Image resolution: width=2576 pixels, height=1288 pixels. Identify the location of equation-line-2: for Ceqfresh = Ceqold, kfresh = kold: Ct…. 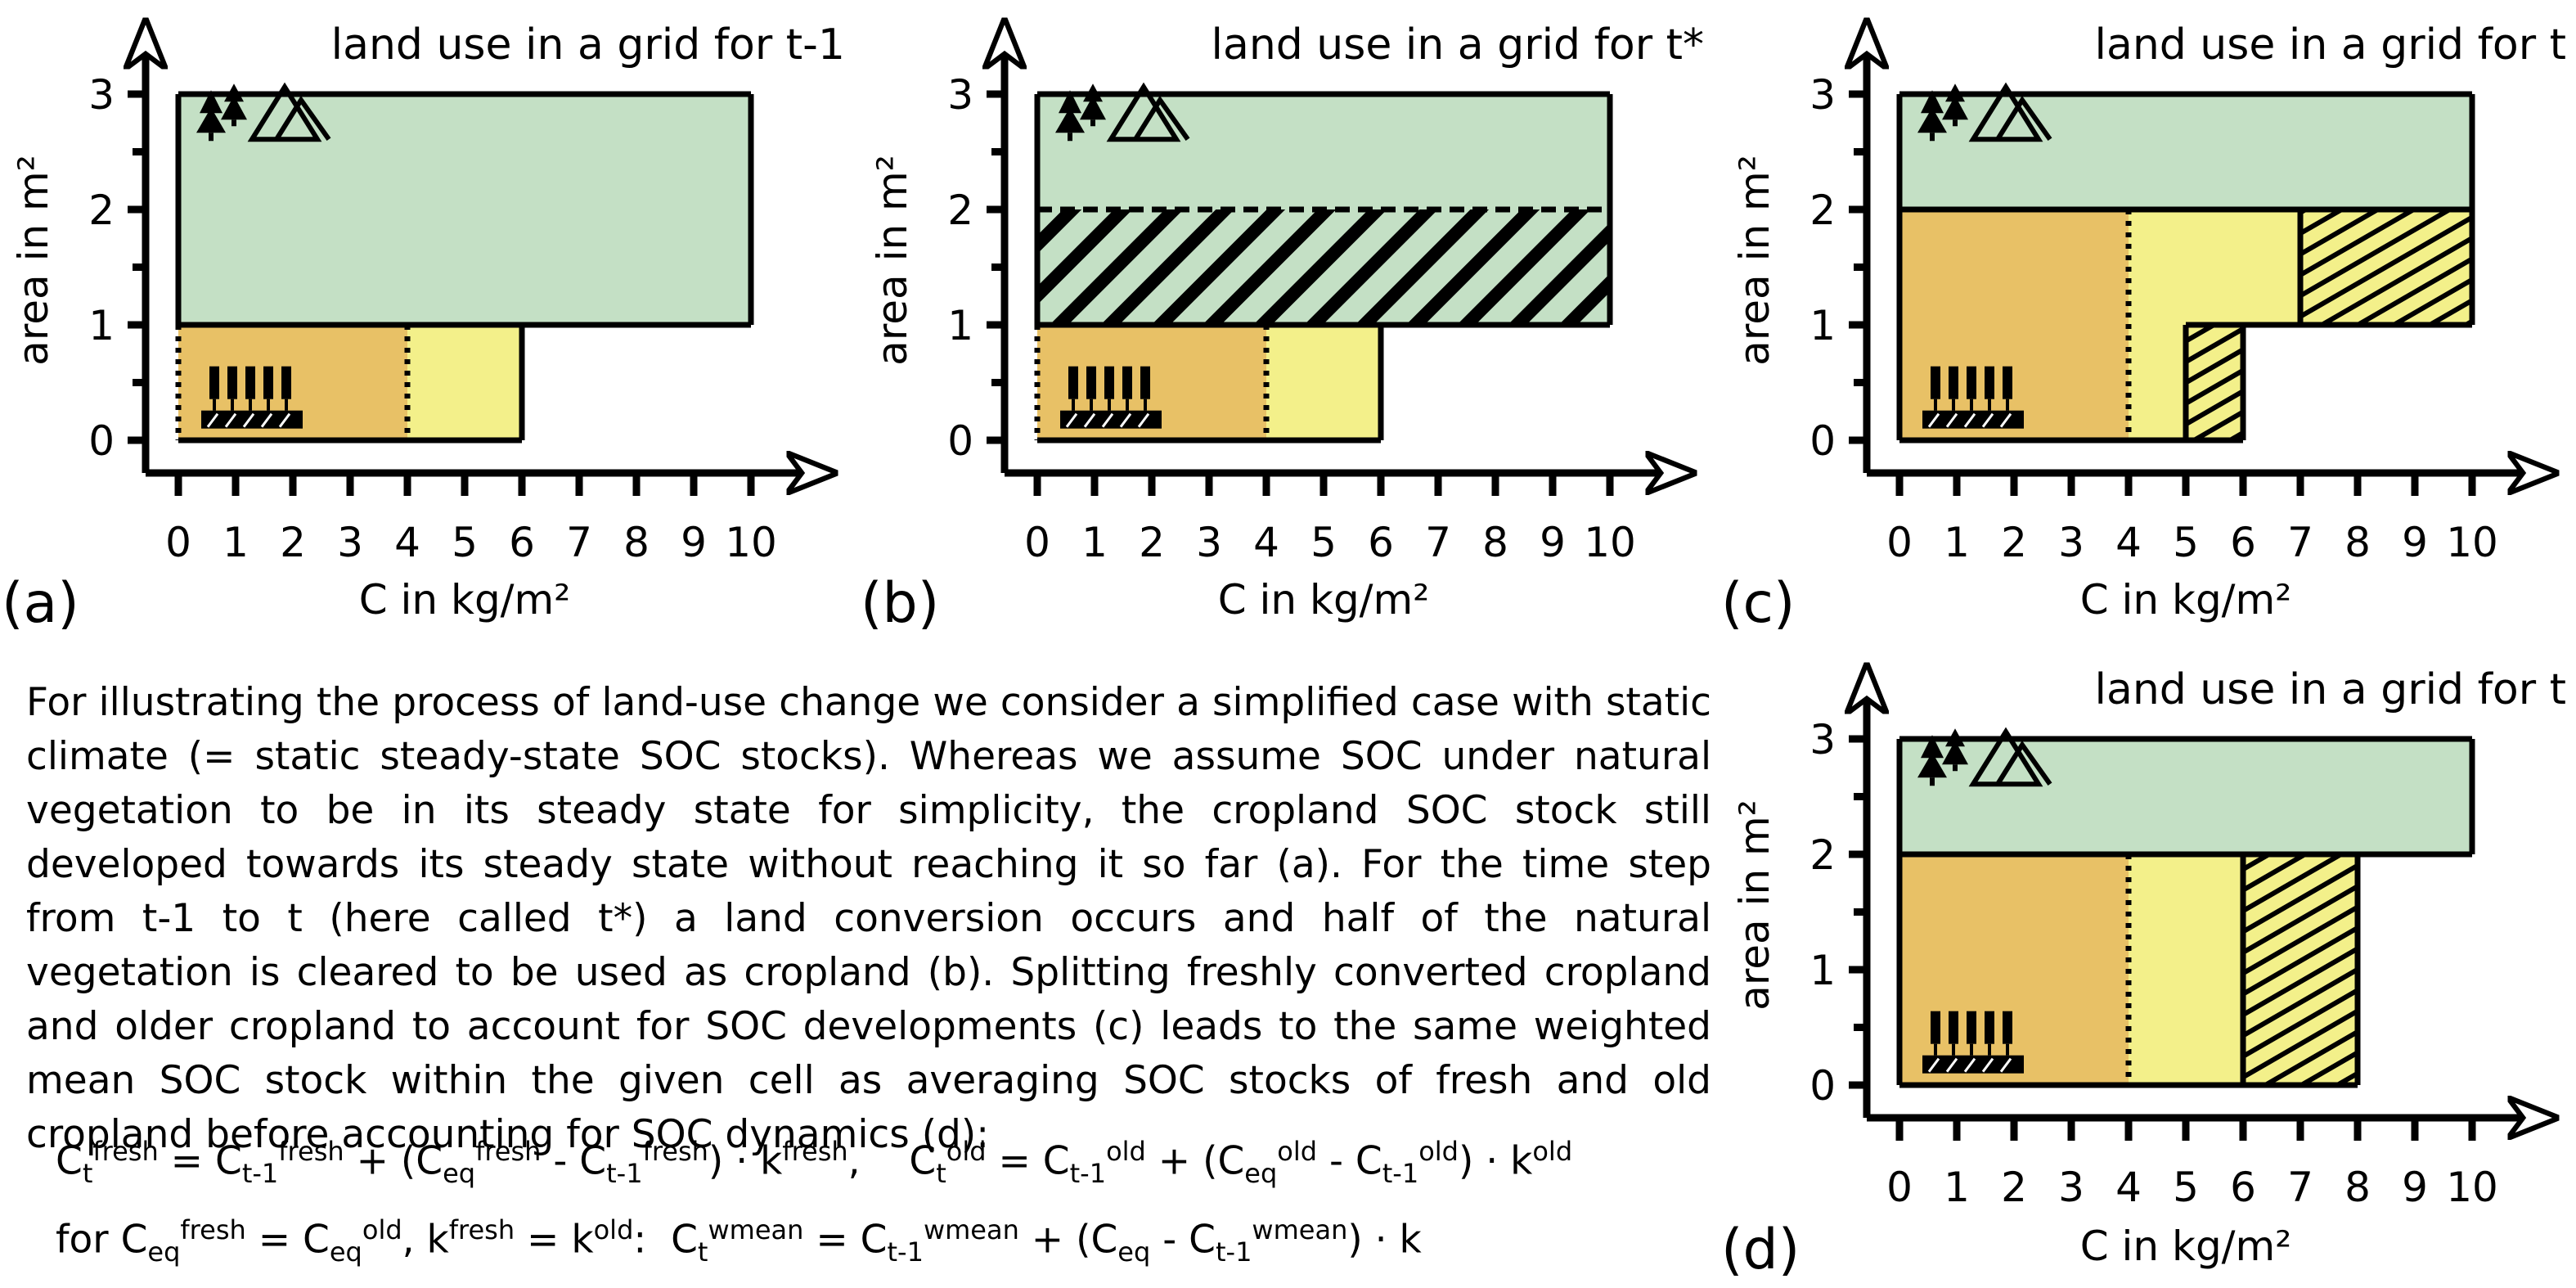
(739, 1241).